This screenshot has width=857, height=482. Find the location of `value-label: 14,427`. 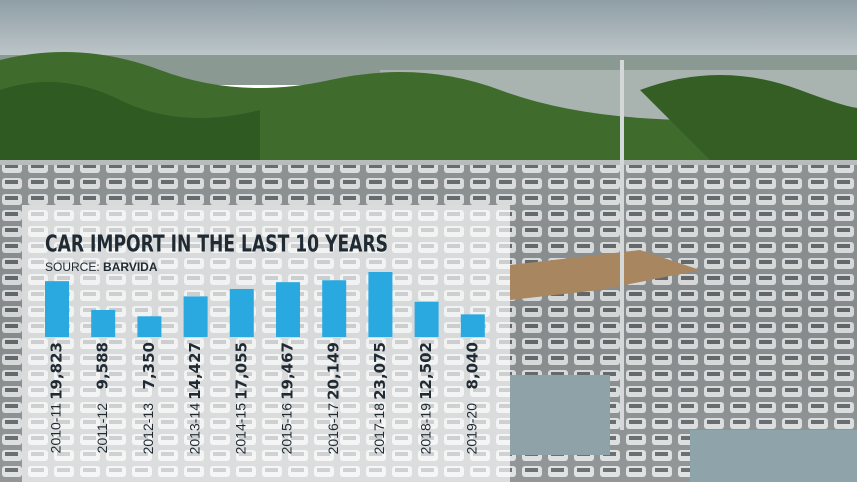

value-label: 14,427 is located at coordinates (195, 371).